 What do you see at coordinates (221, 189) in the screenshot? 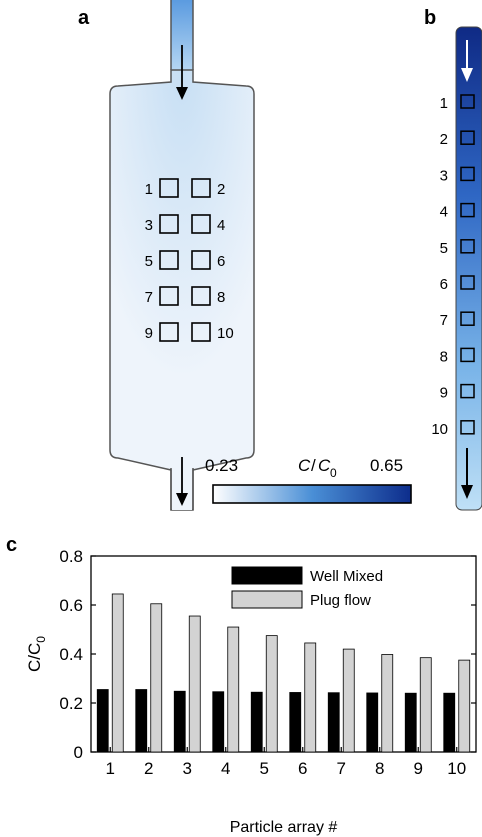
I see `particle-array-label: 2` at bounding box center [221, 189].